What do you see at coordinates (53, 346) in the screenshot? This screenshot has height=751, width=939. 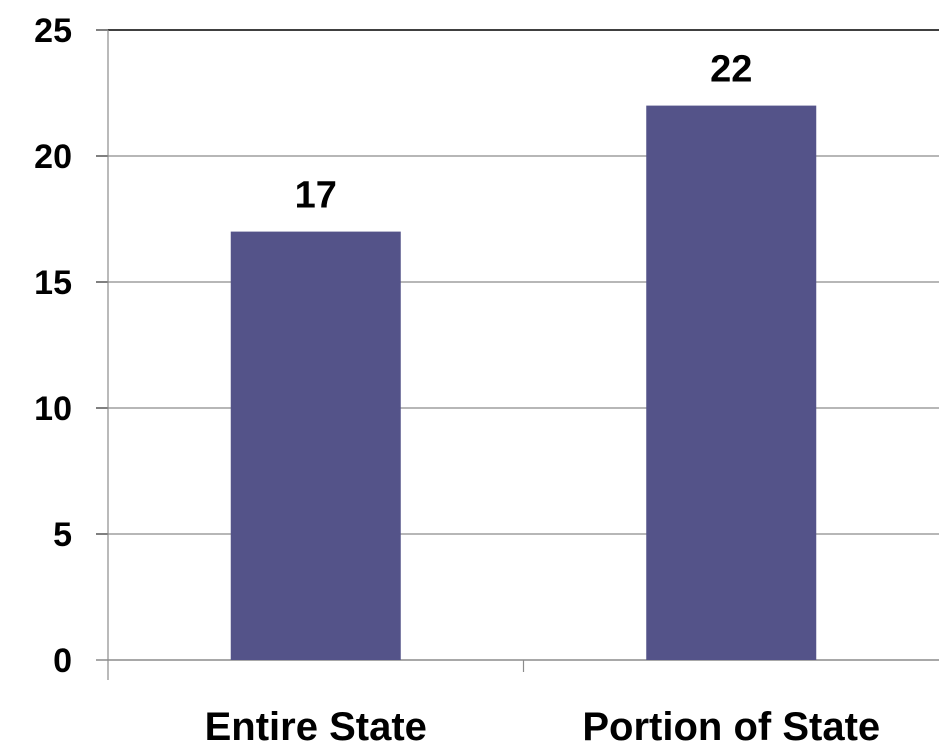 I see `y-tick-labels: 0 5 10 15 20 25` at bounding box center [53, 346].